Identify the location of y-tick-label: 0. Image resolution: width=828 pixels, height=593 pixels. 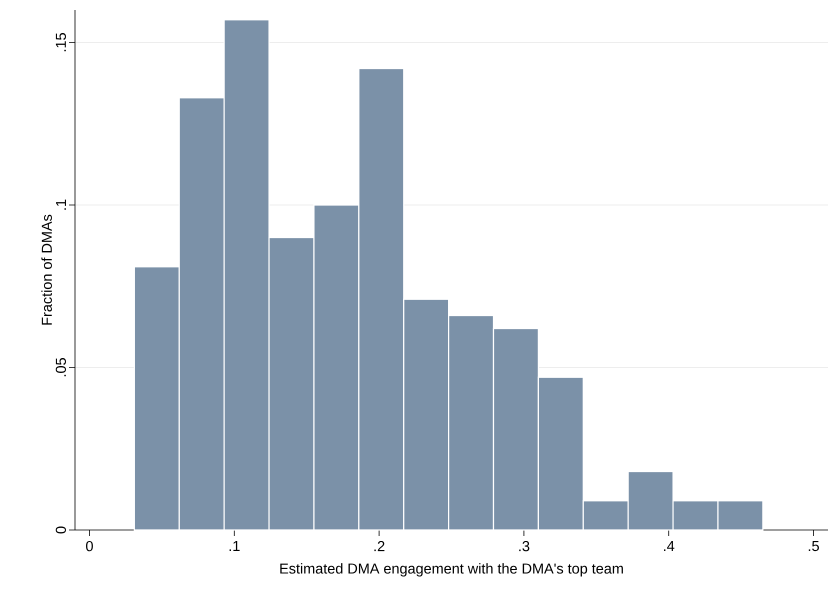
(61, 530).